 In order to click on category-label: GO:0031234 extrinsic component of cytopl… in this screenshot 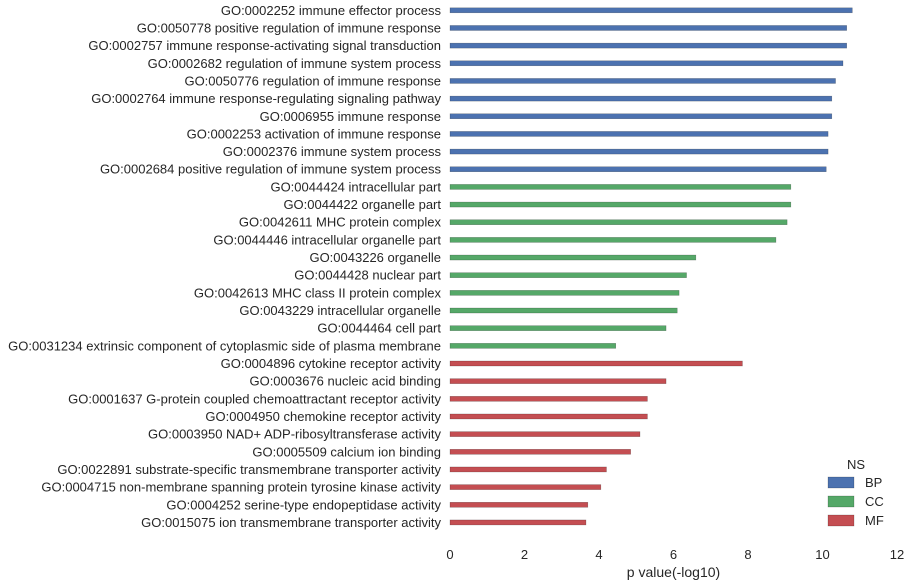, I will do `click(224, 345)`.